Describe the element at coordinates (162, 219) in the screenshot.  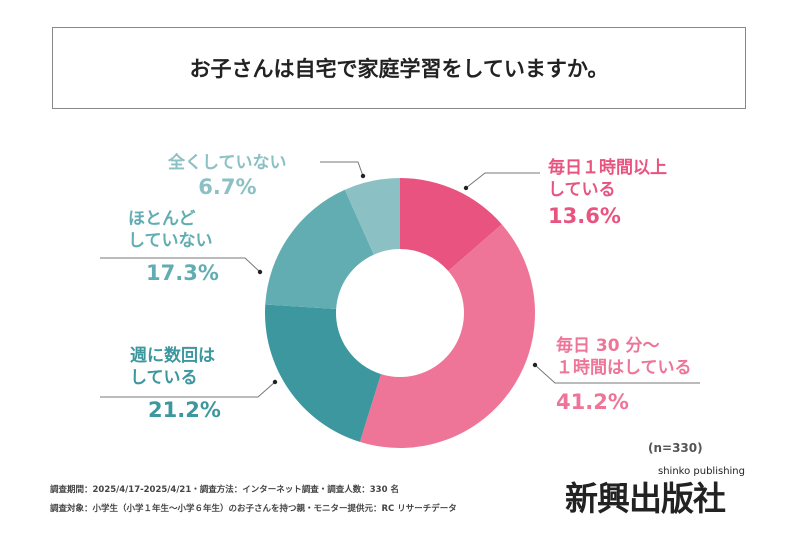
I see `label-line: ほとんど` at that location.